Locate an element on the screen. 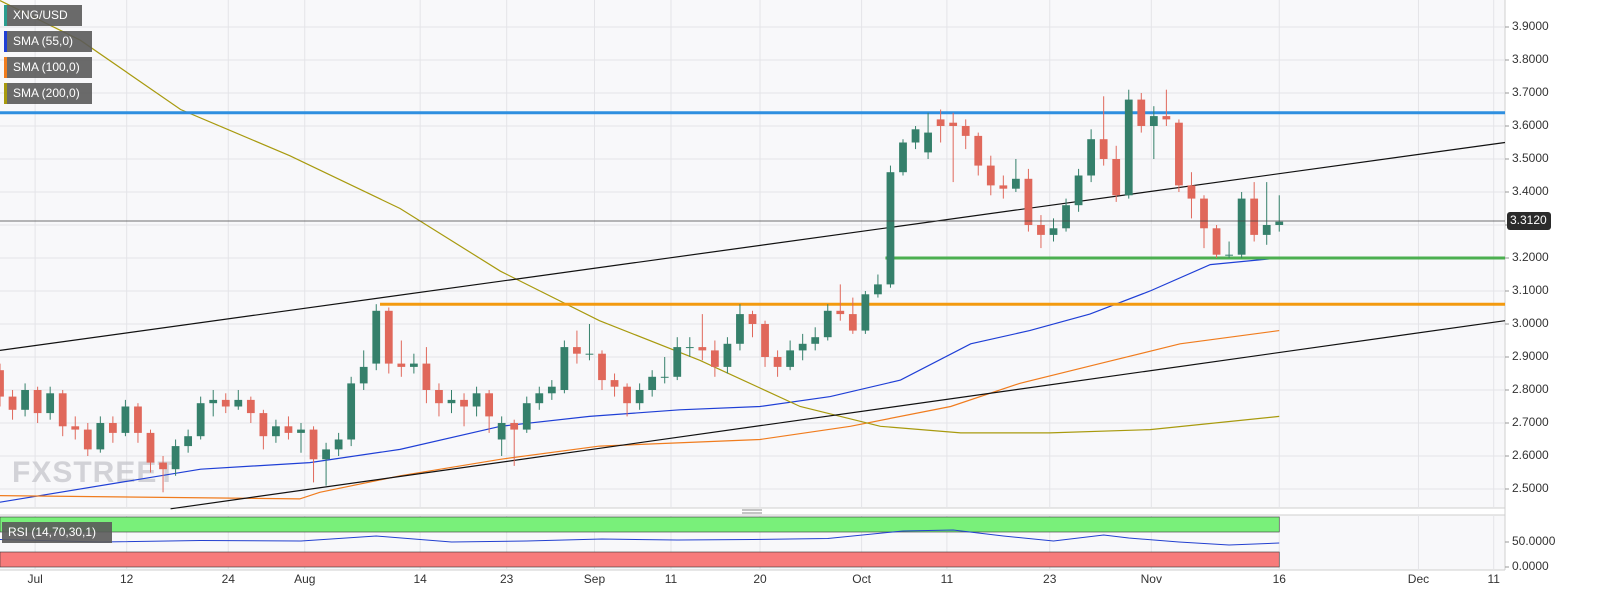 This screenshot has height=613, width=1620. y-tick-label: 3.4000 is located at coordinates (1530, 191).